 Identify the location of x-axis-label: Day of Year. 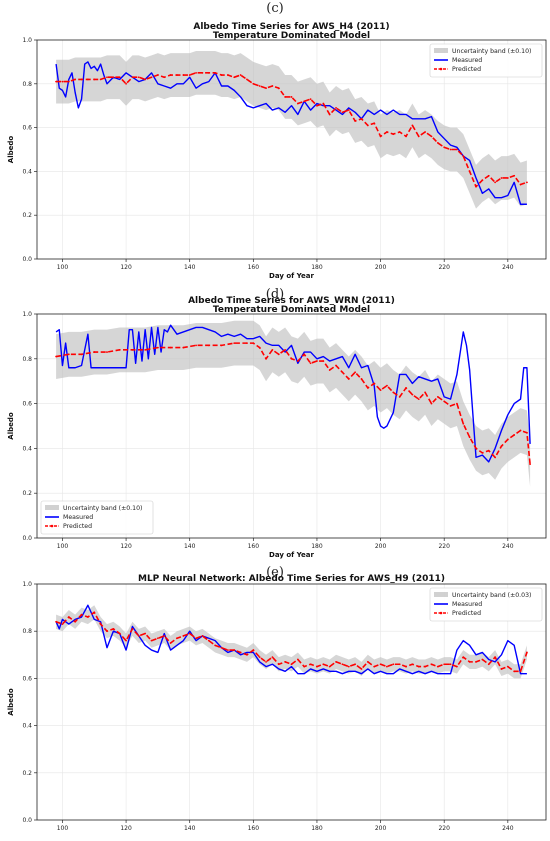
(292, 555).